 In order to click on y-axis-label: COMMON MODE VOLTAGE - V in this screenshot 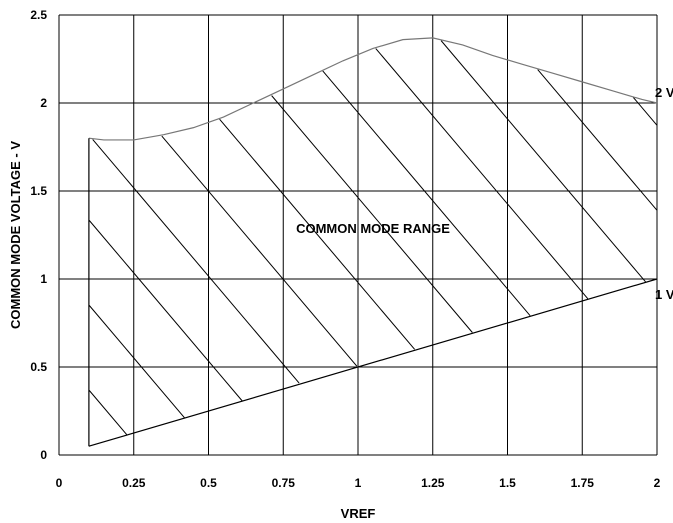, I will do `click(15, 235)`.